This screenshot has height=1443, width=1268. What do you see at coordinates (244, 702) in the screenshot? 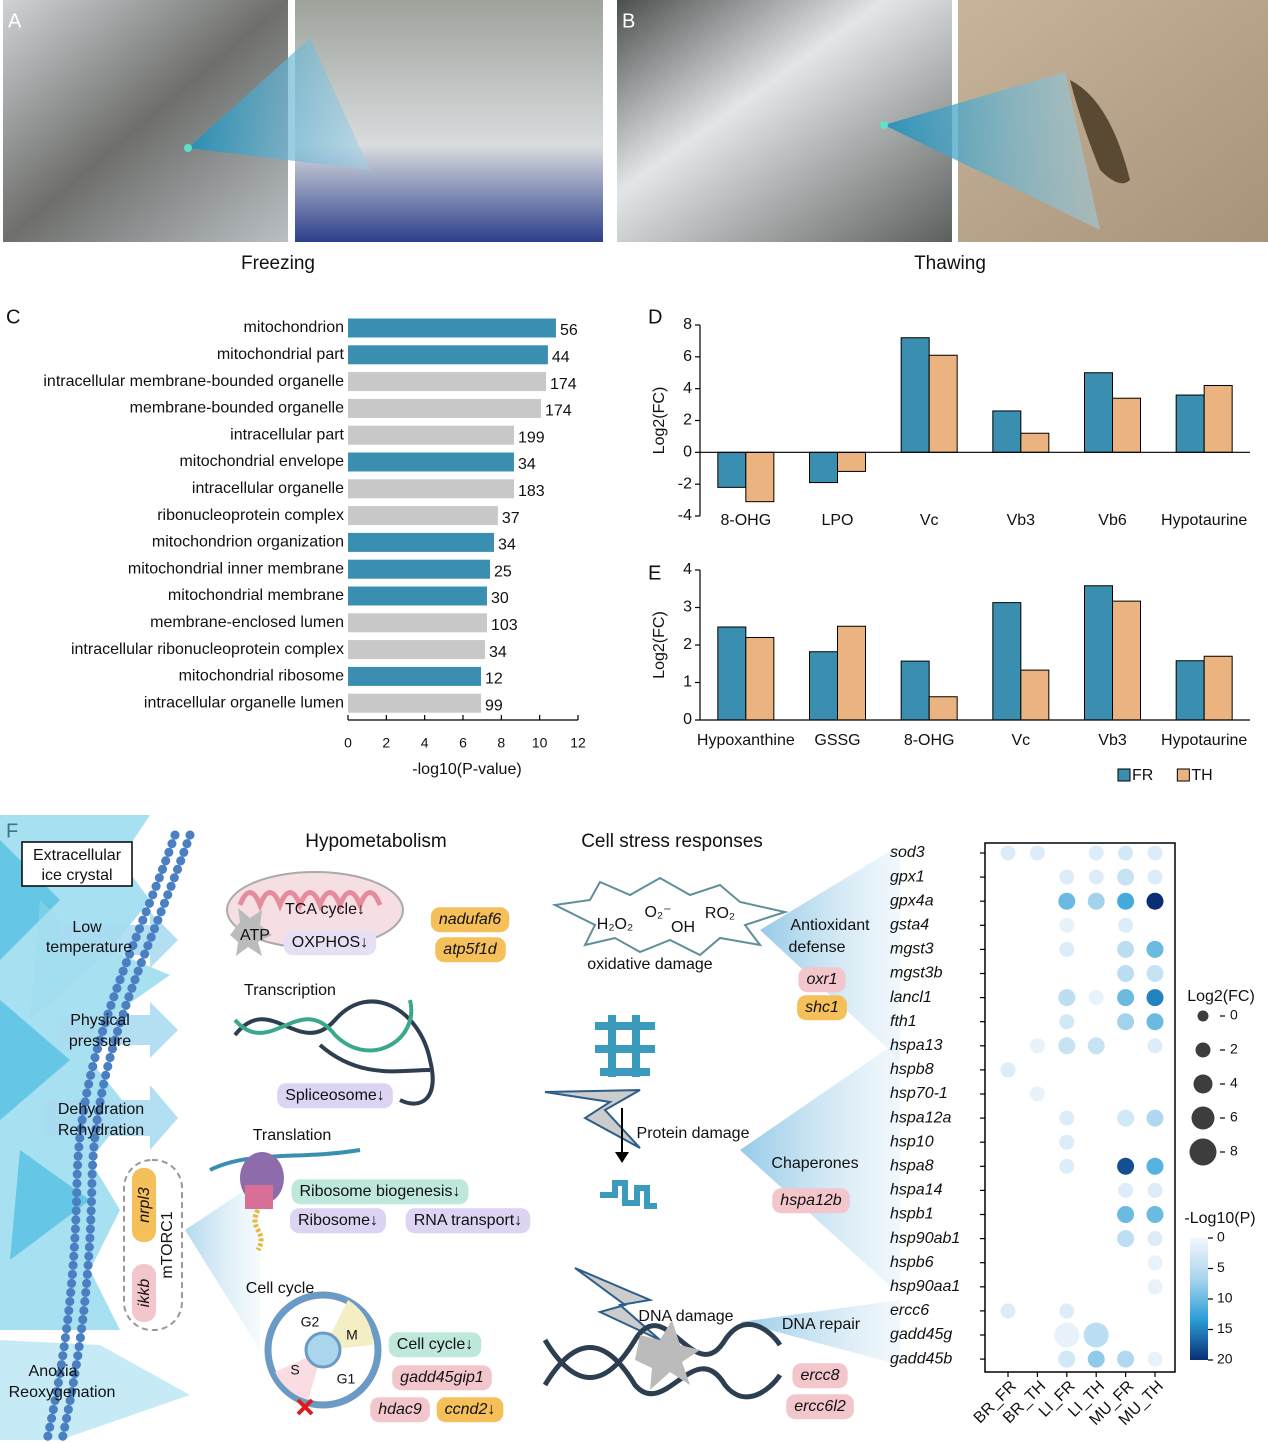
I see `category-label: intracellular organelle lumen` at bounding box center [244, 702].